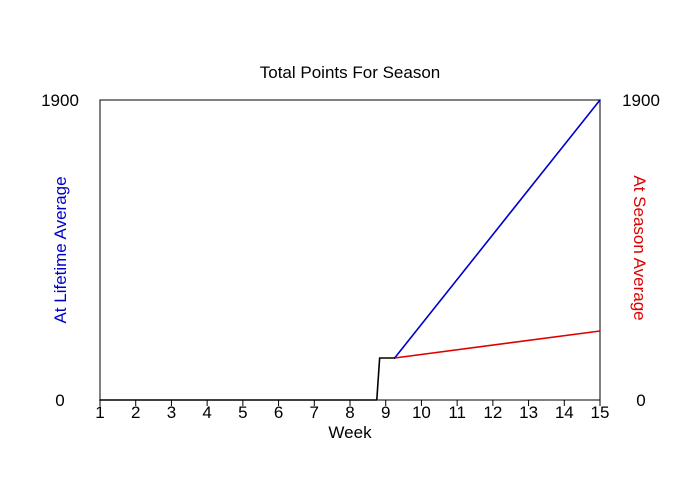 This screenshot has height=500, width=700. I want to click on y-right-bottom-label: 0, so click(640, 400).